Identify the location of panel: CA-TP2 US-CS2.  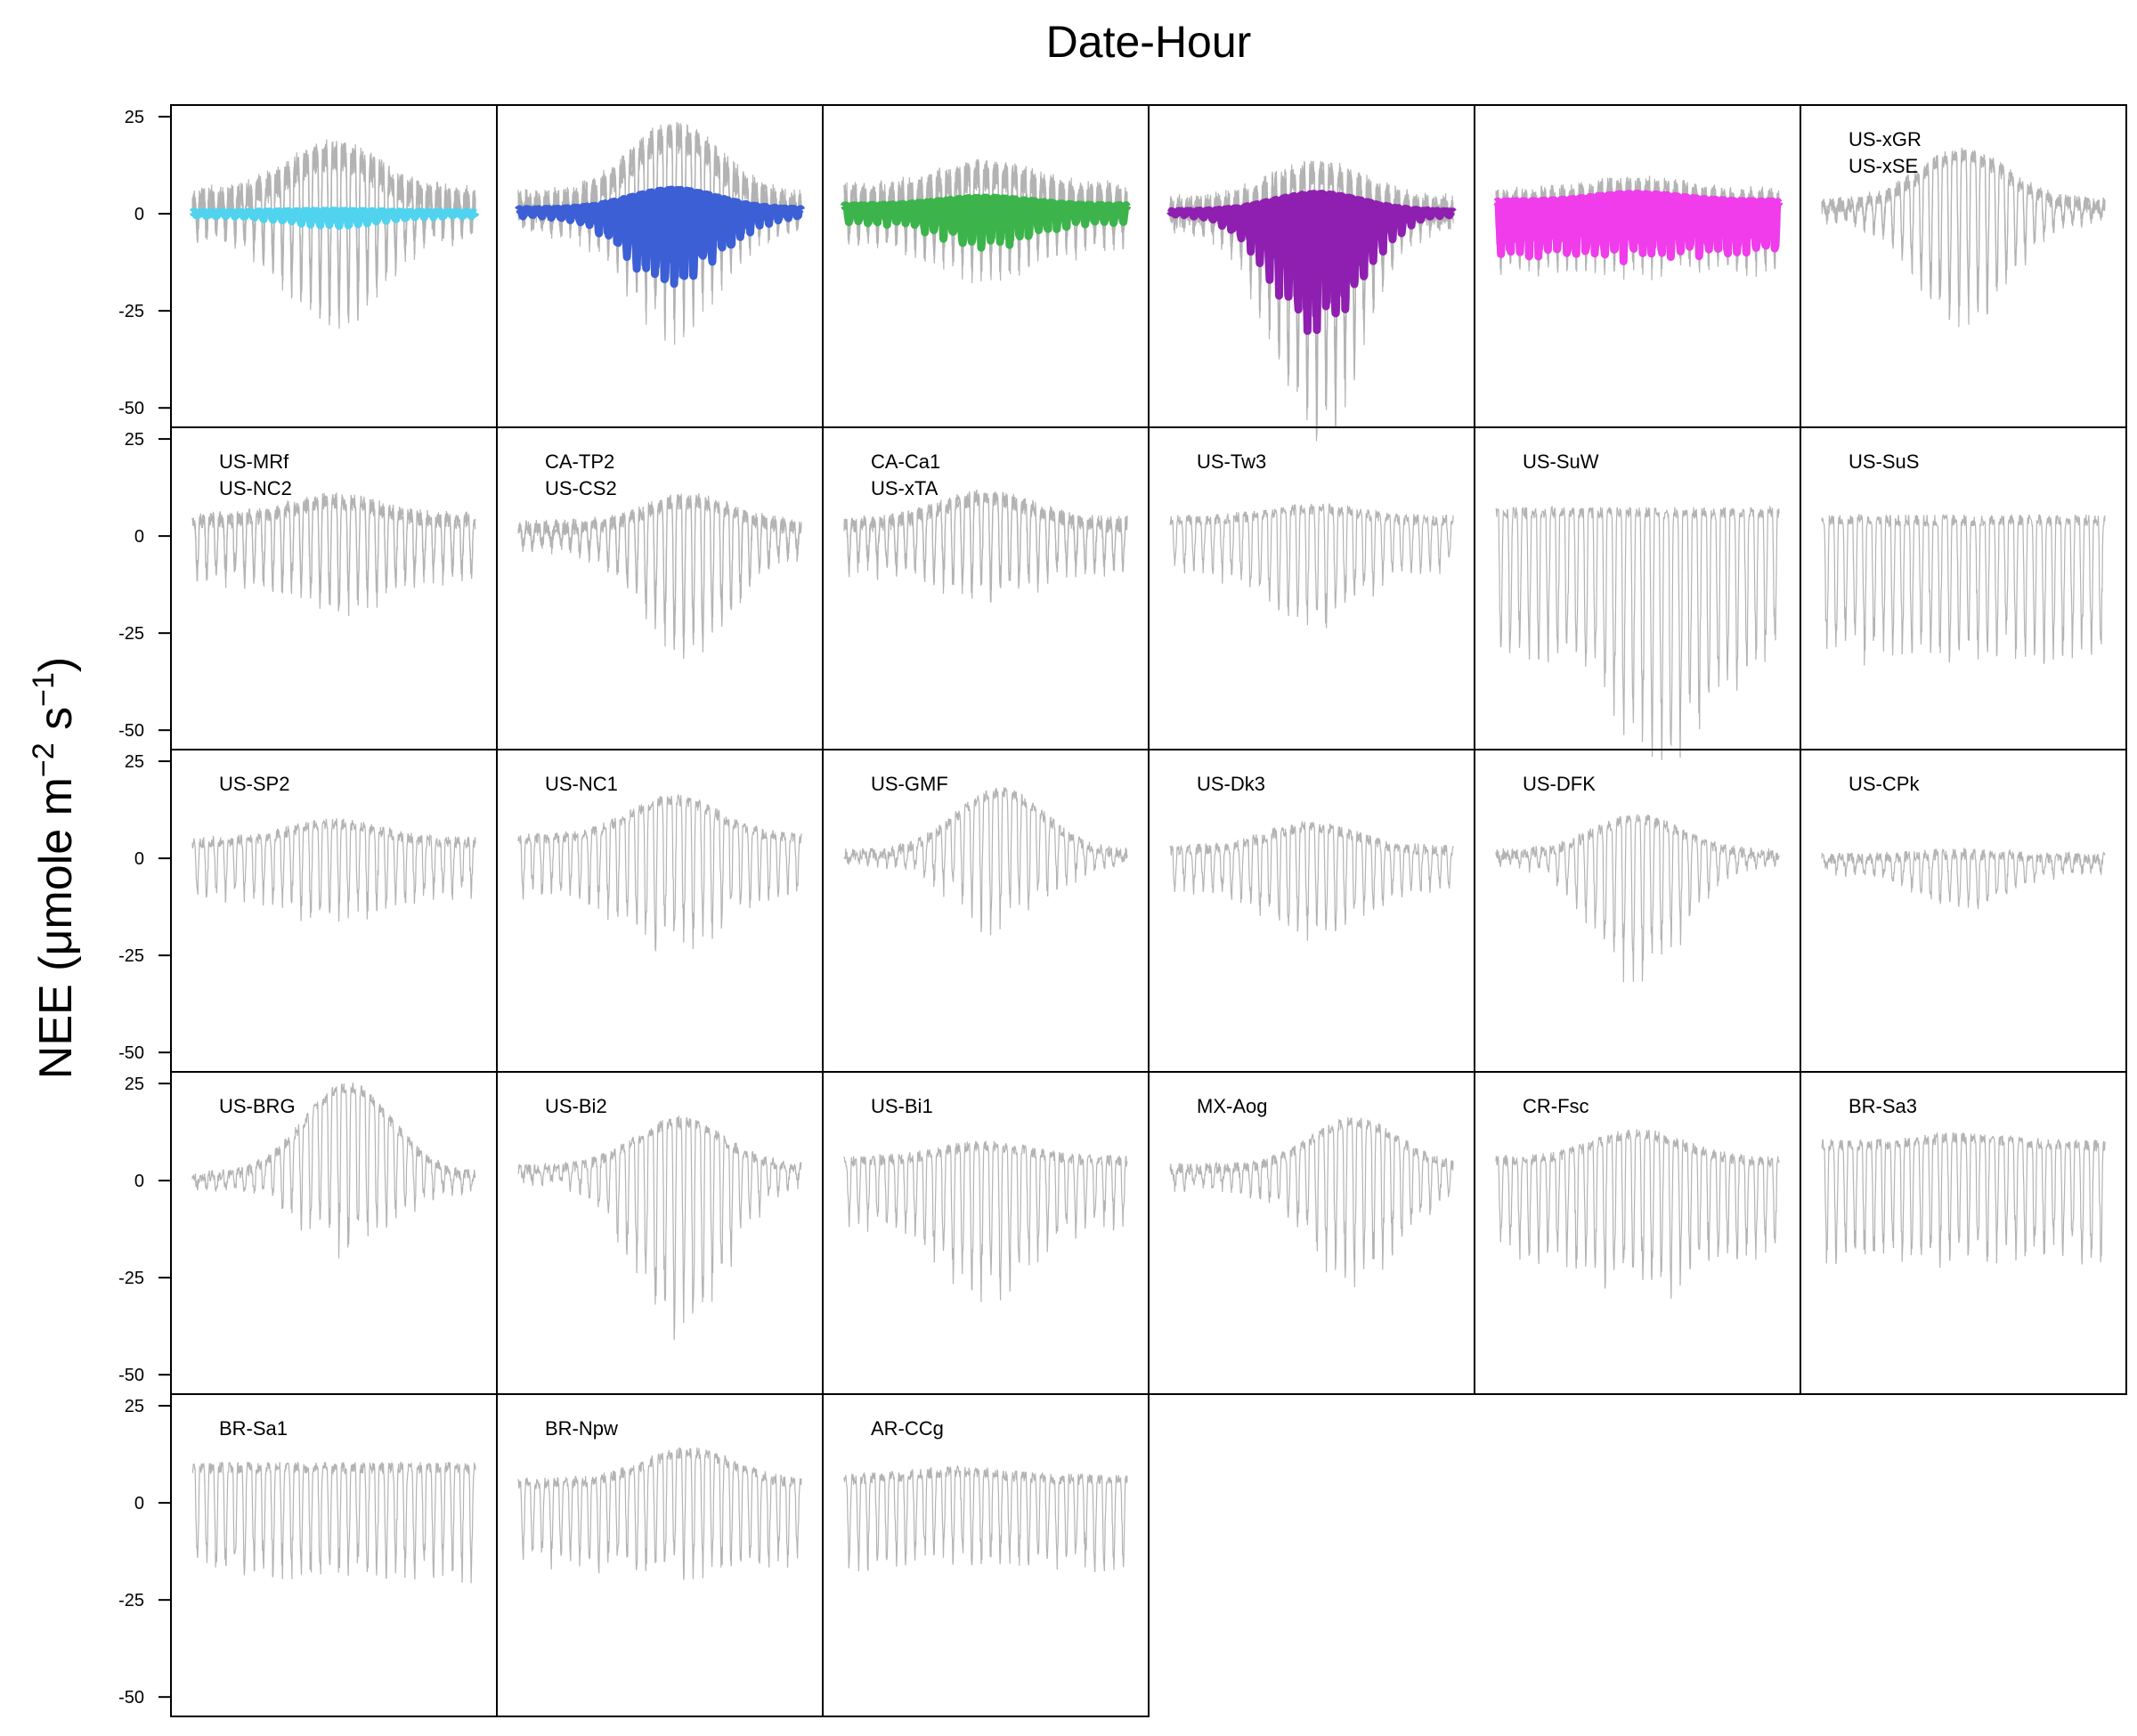
(660, 588).